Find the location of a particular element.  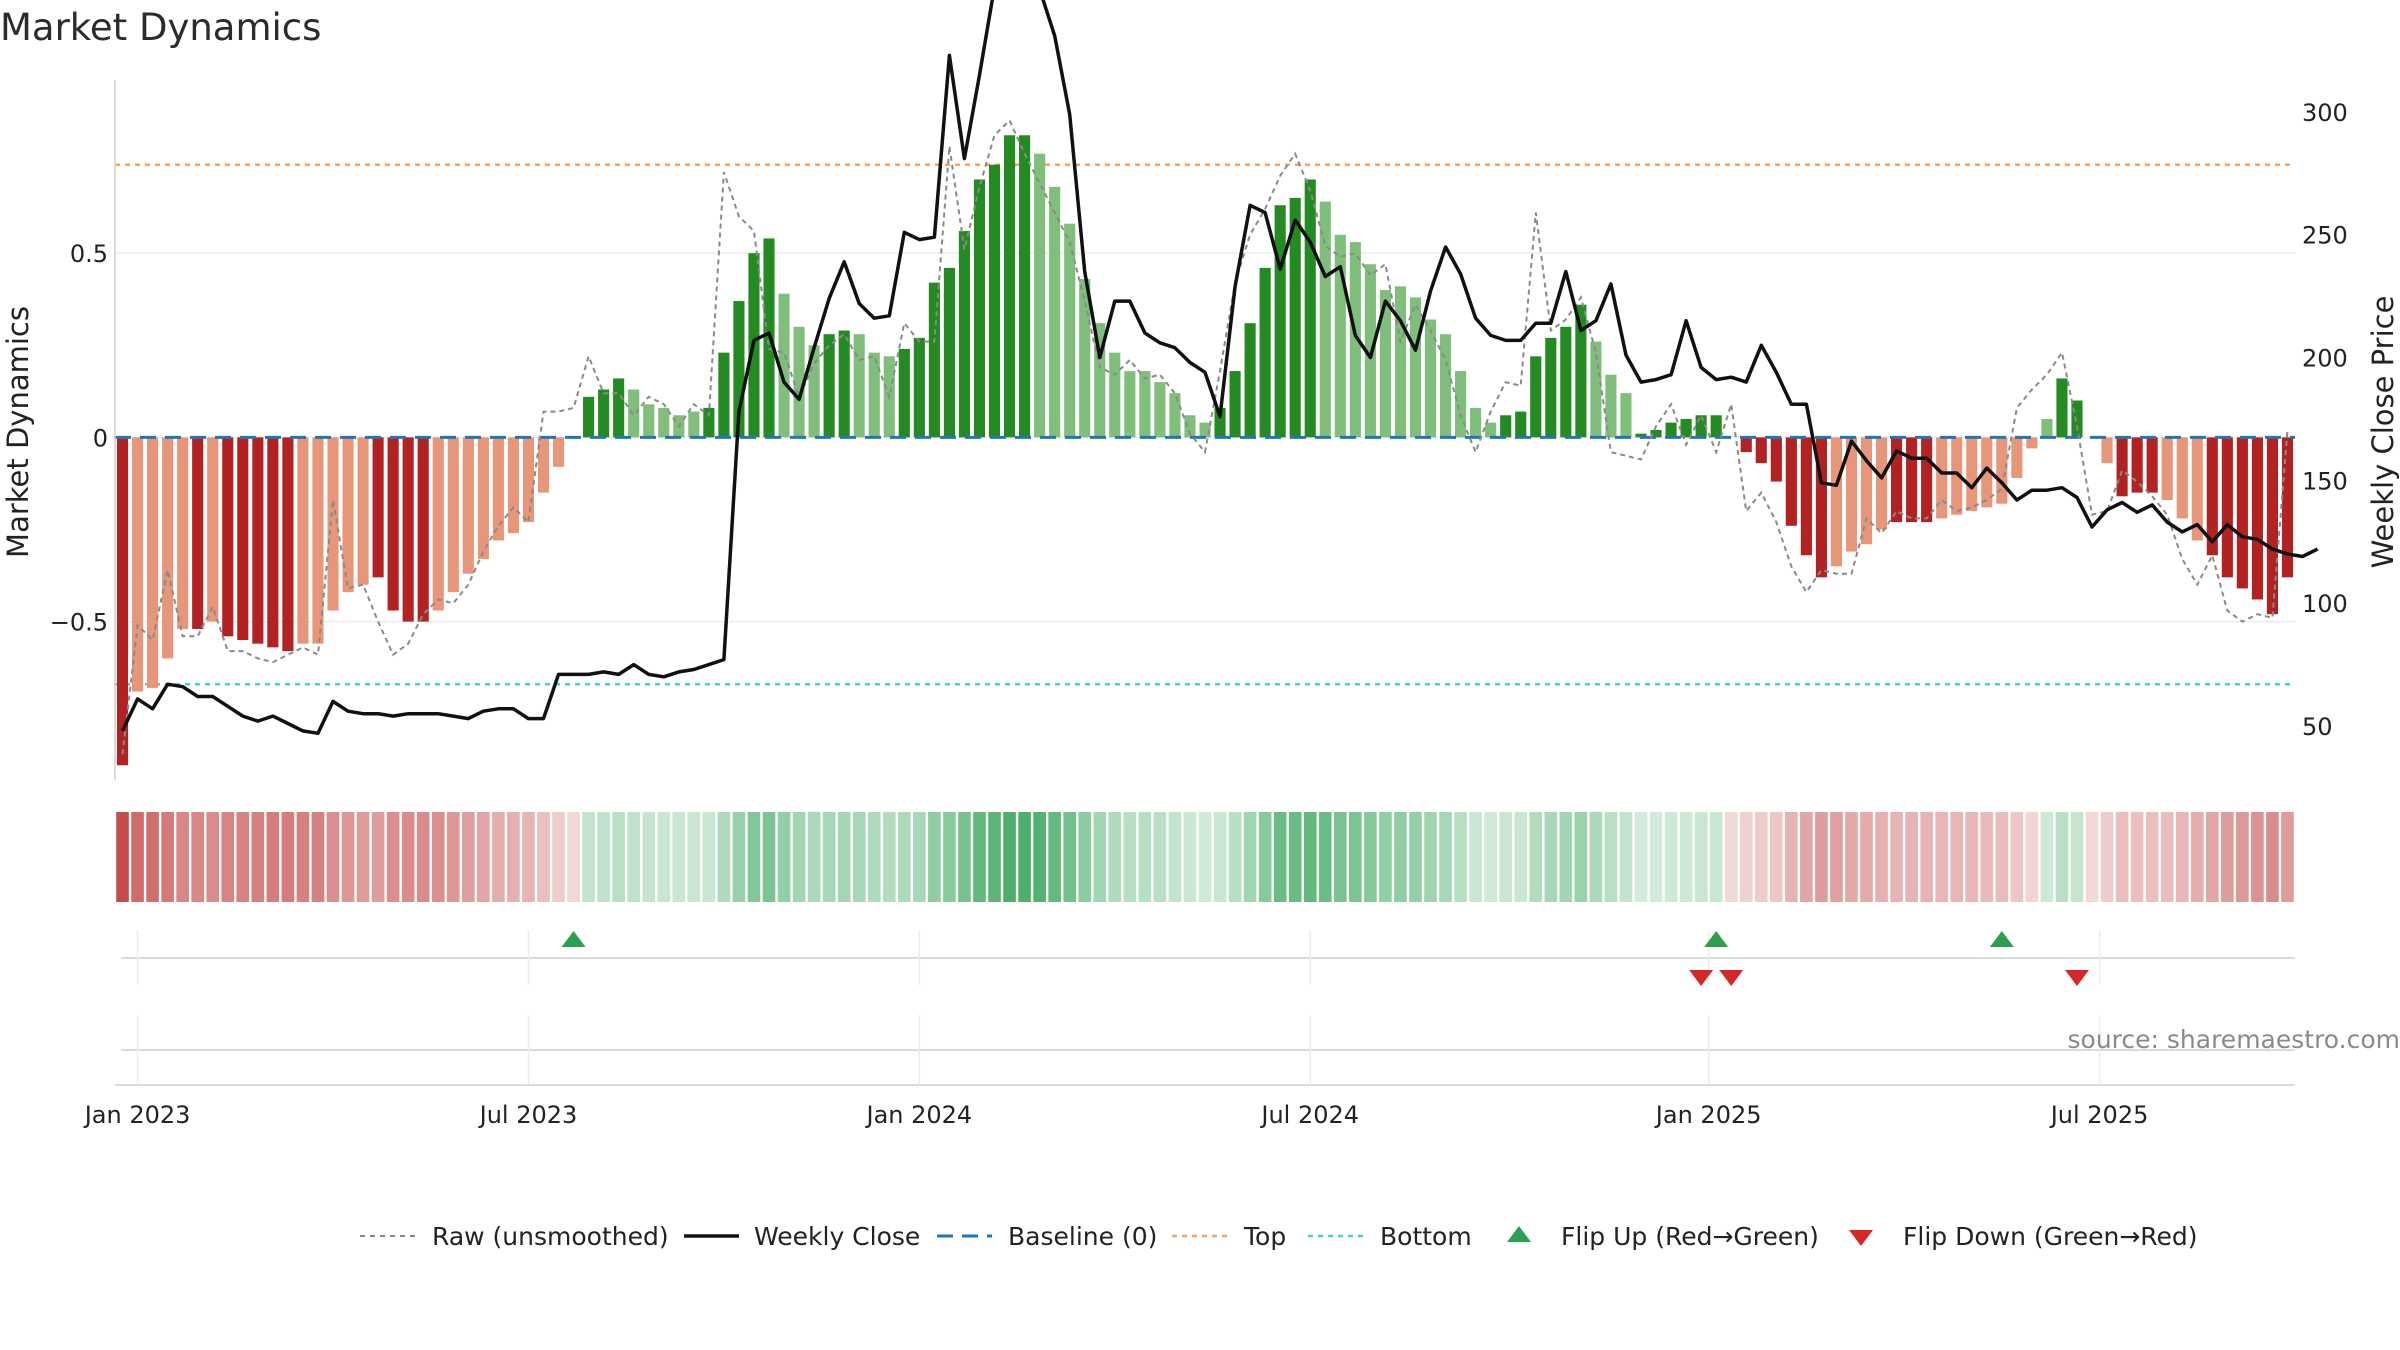

x-tick-label: Jul 2024 is located at coordinates (1309, 1115).